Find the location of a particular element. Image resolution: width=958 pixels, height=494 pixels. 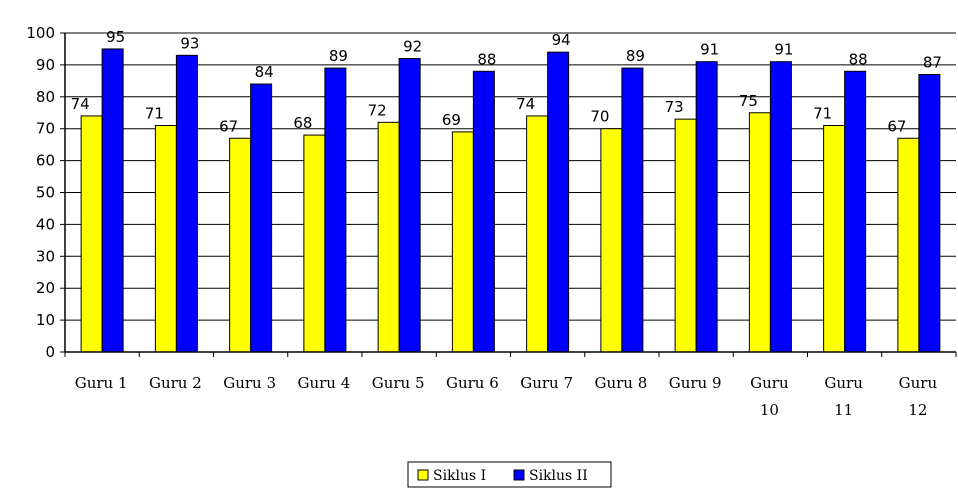

x-tick-label: 10 is located at coordinates (769, 410).